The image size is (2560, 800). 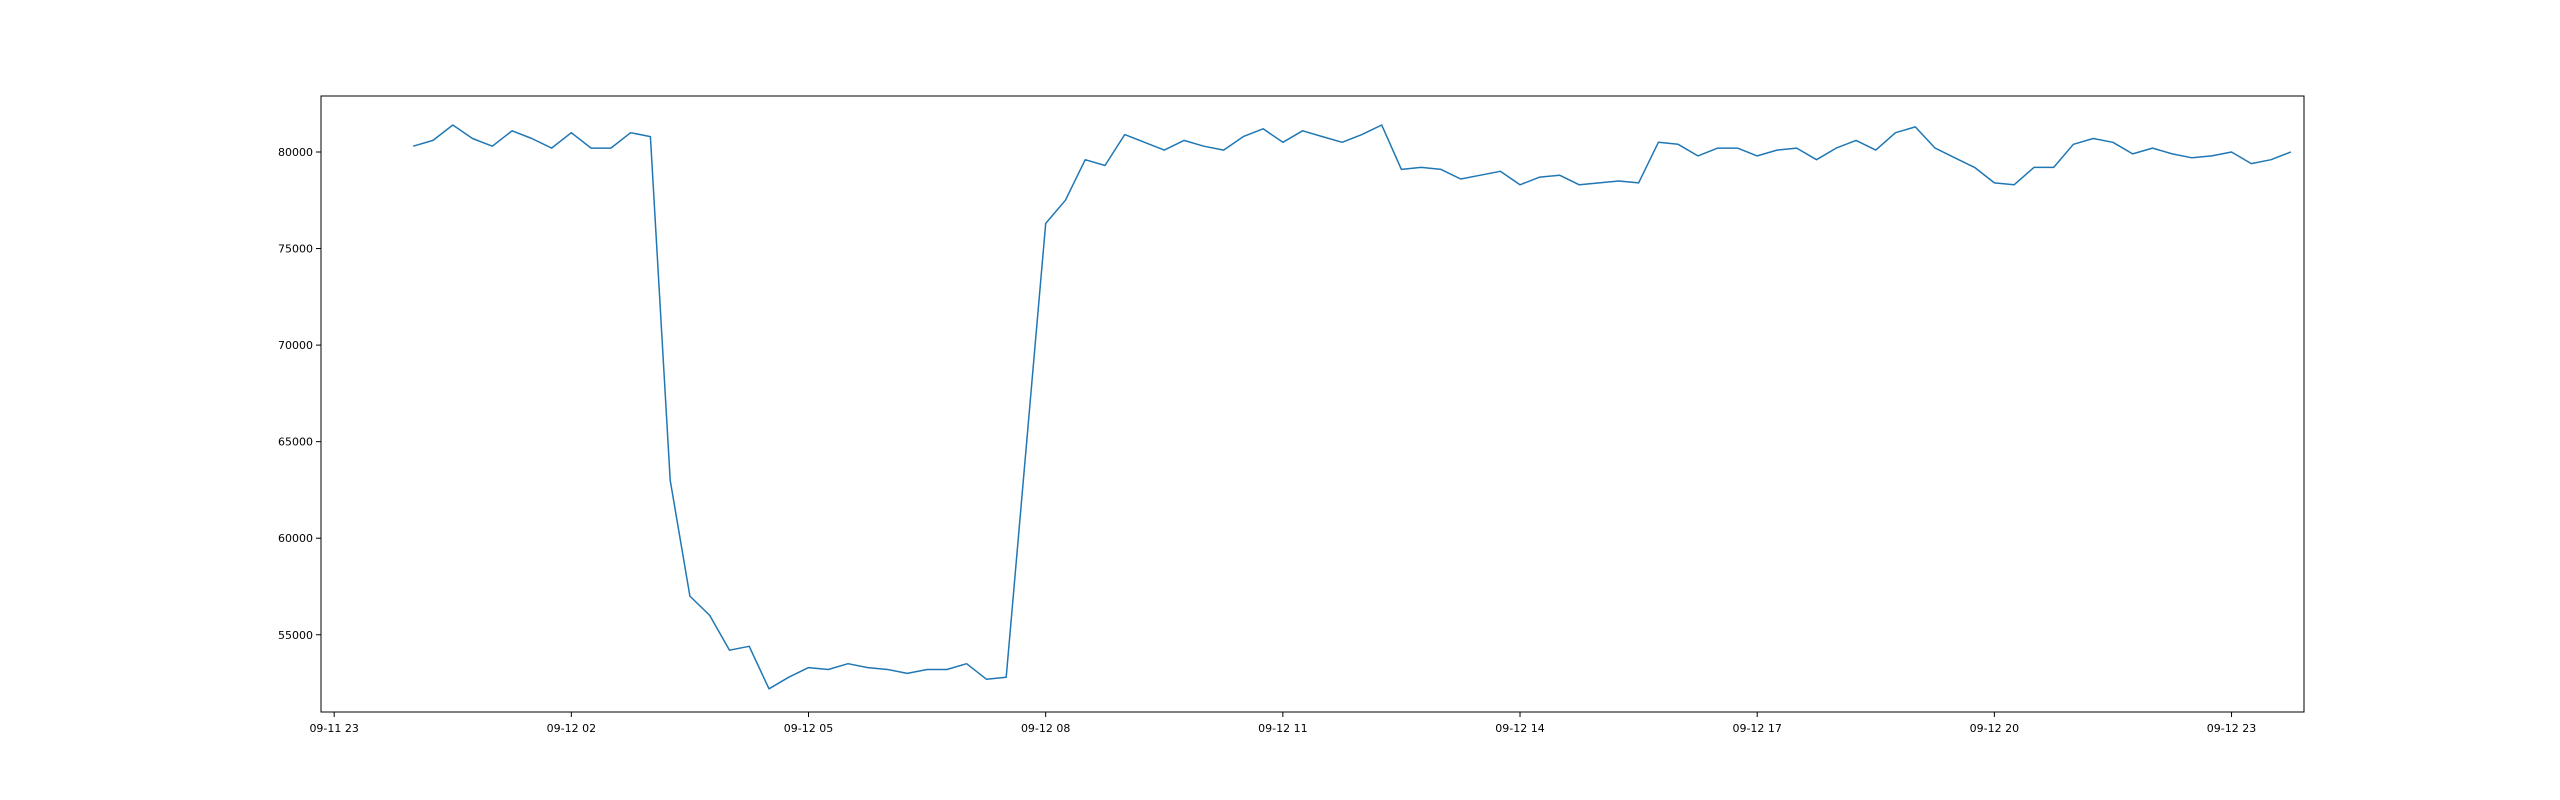 I want to click on x-tick-label: 09-11 23, so click(x=333, y=728).